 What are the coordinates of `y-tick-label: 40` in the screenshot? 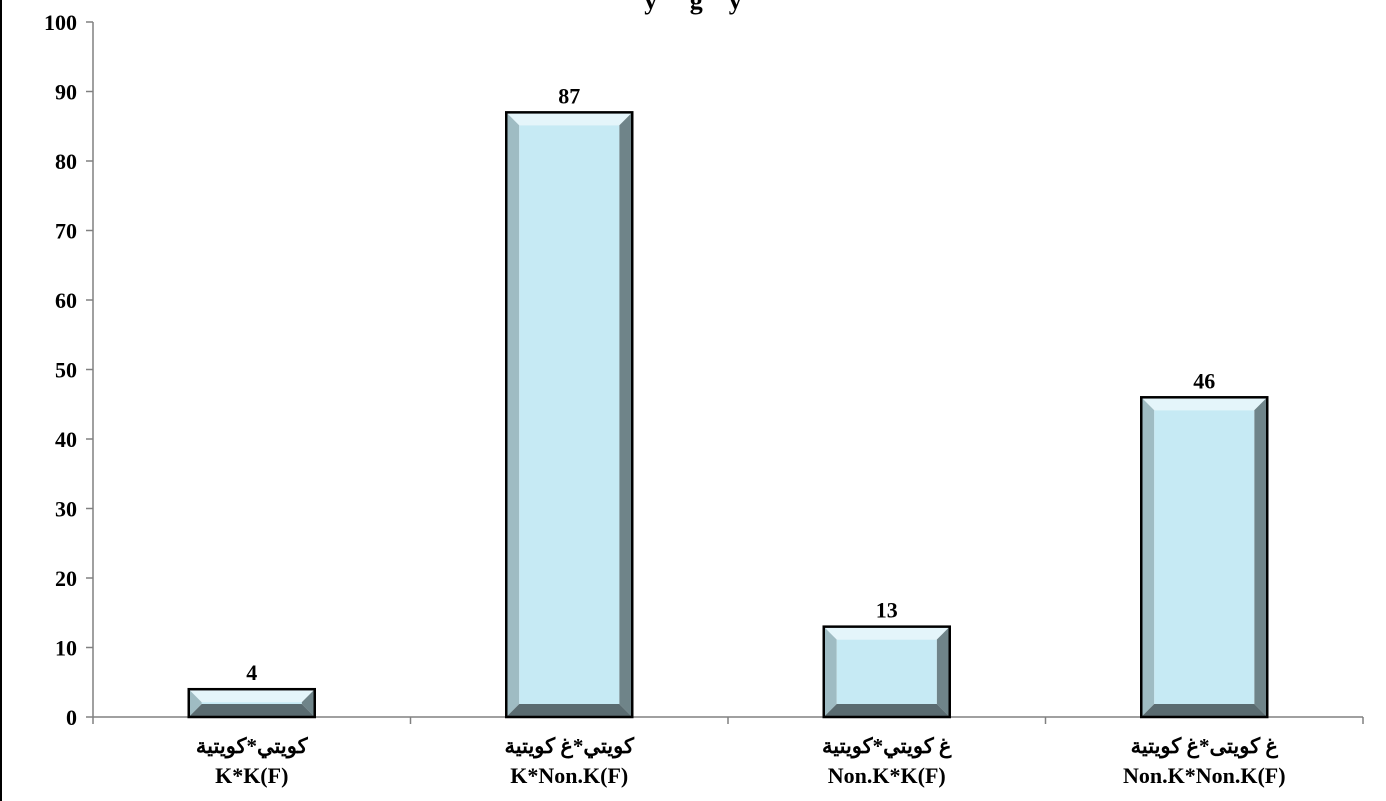 It's located at (66, 439).